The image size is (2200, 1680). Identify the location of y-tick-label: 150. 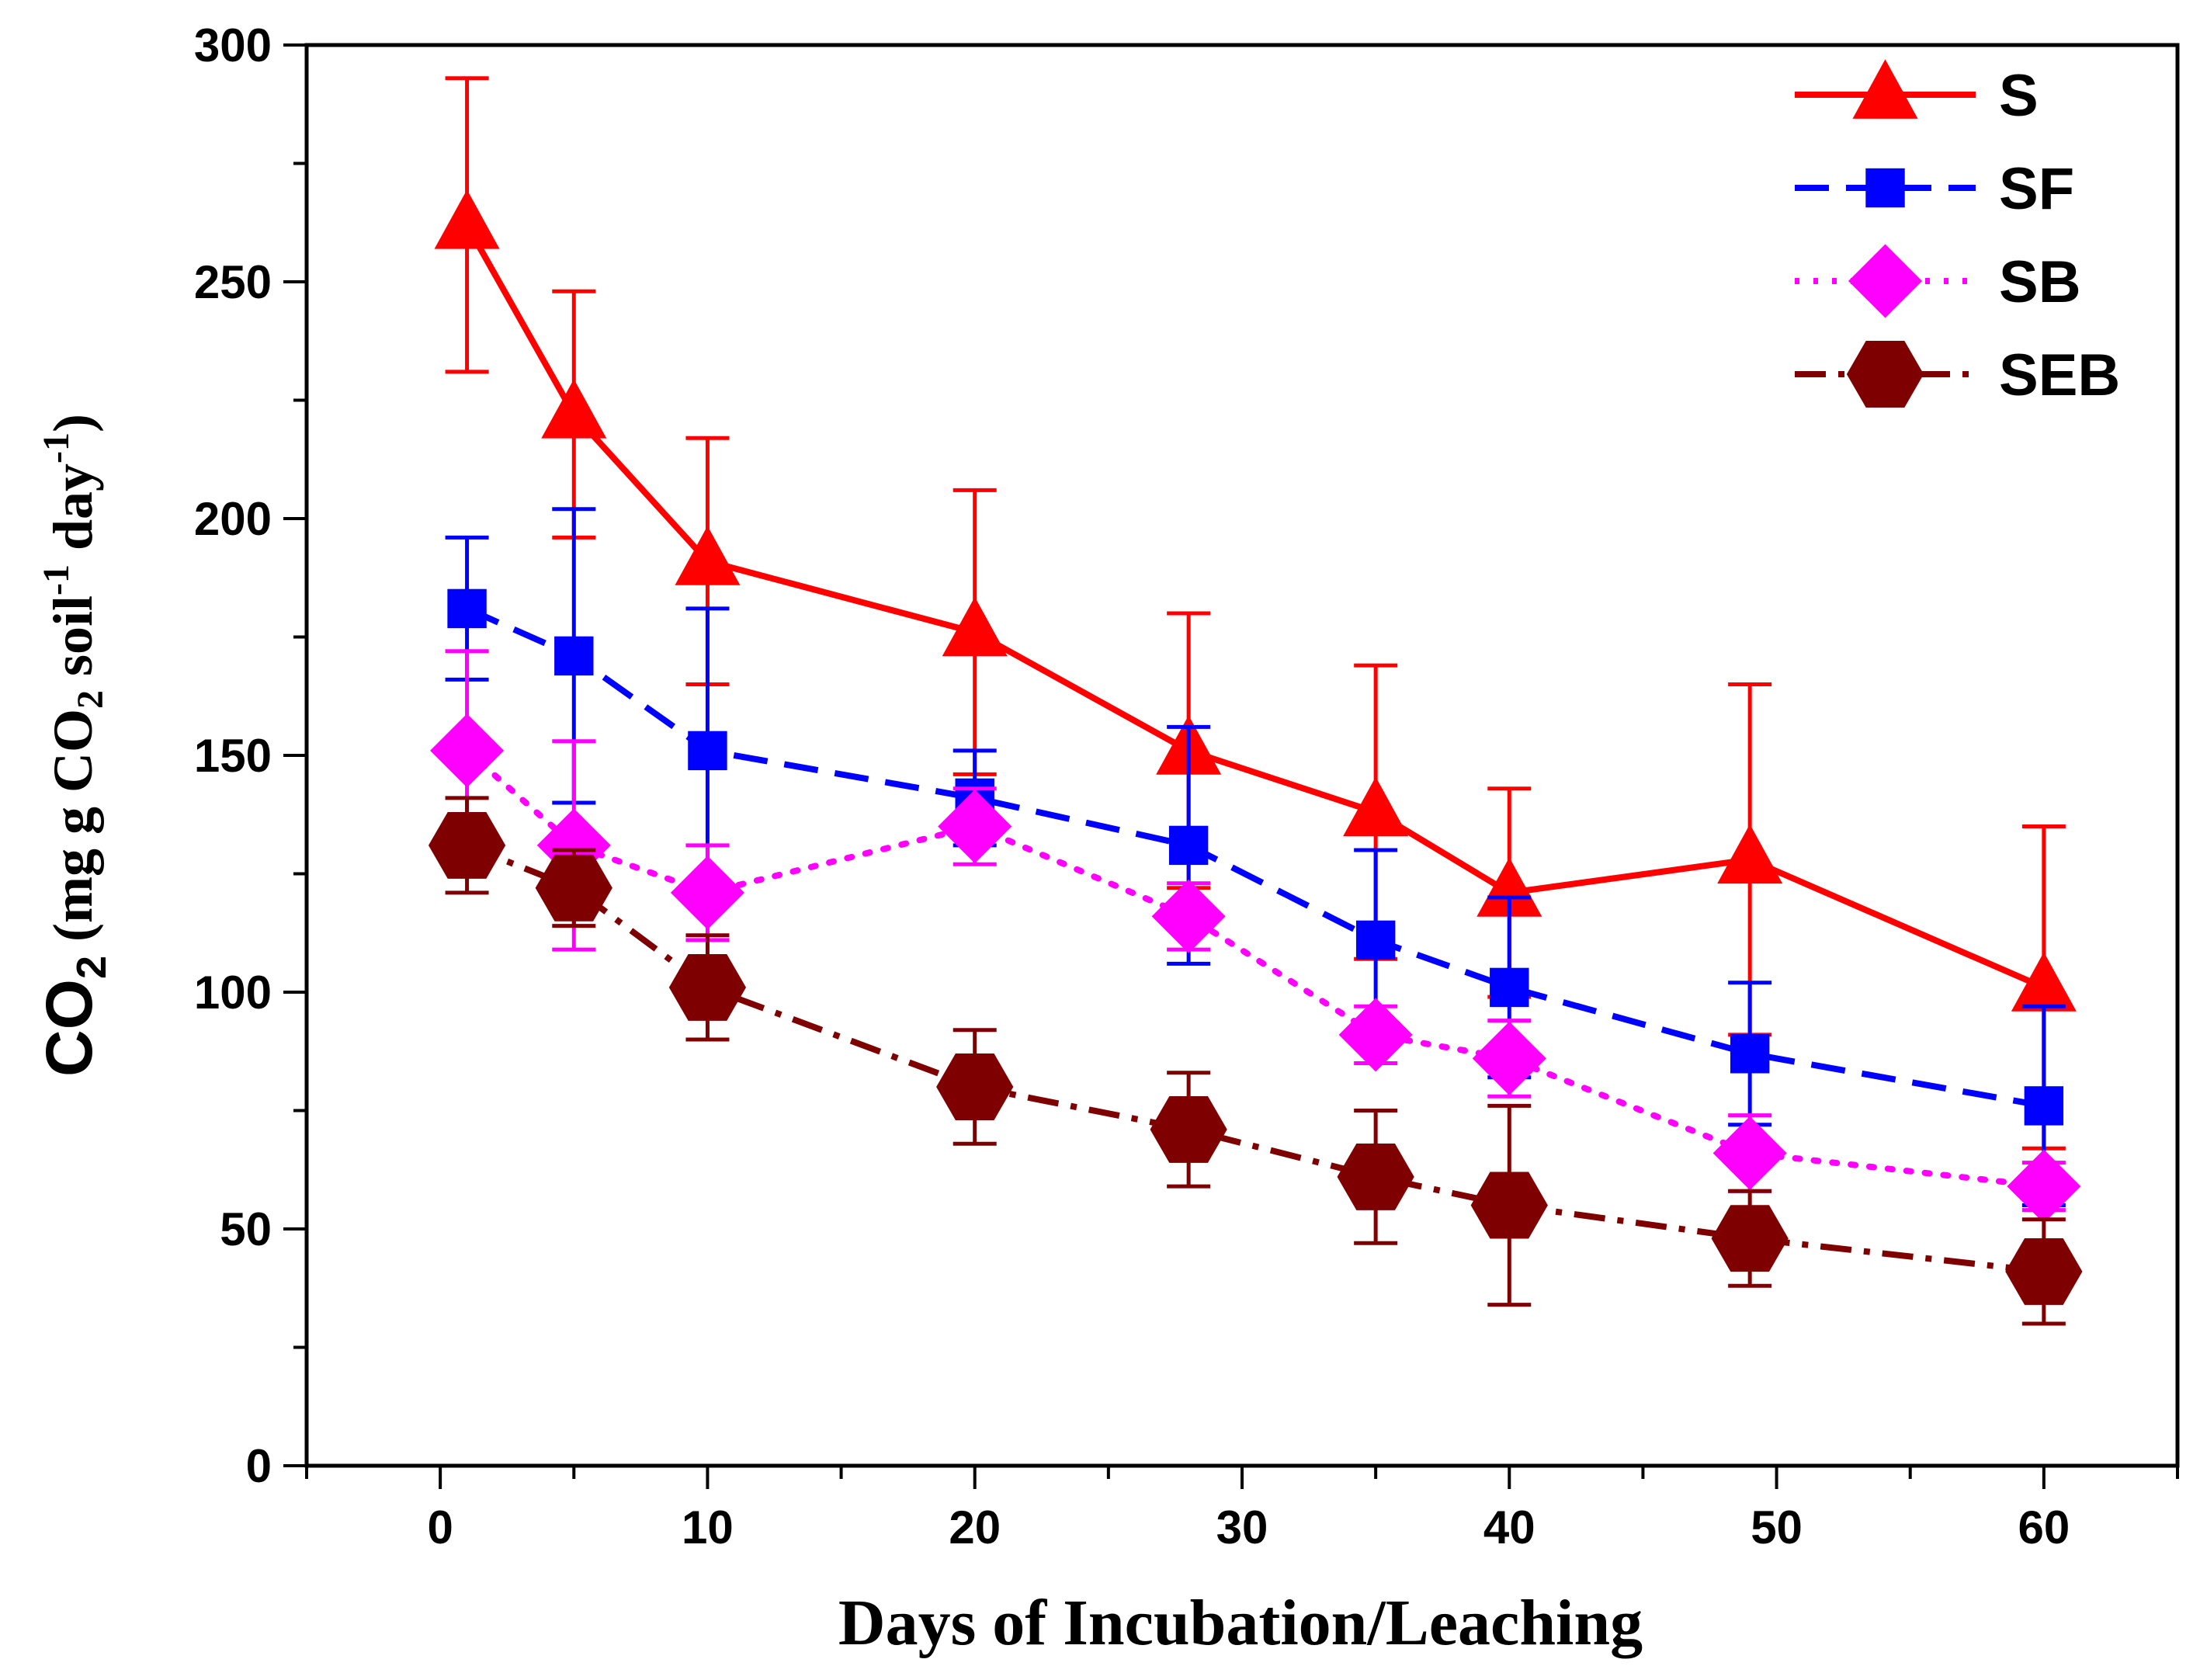
(233, 756).